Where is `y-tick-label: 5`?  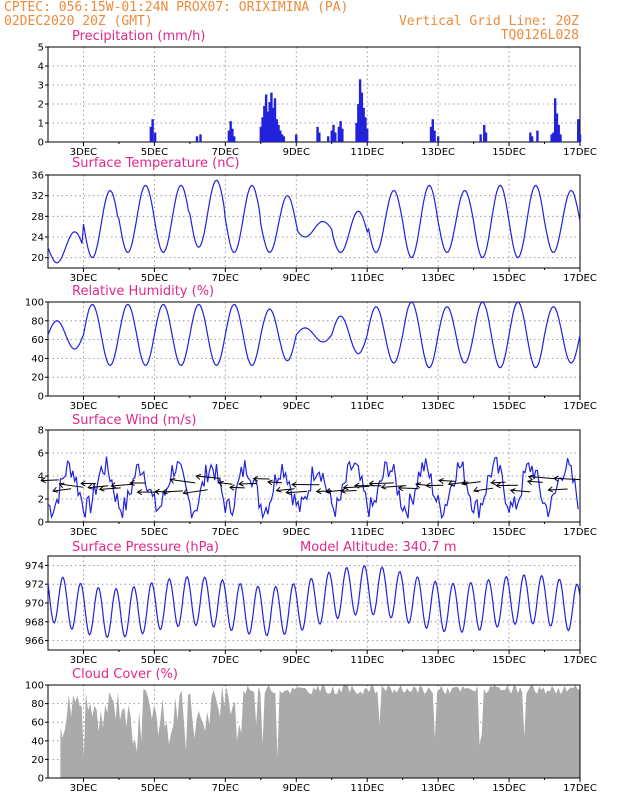
y-tick-label: 5 is located at coordinates (41, 48).